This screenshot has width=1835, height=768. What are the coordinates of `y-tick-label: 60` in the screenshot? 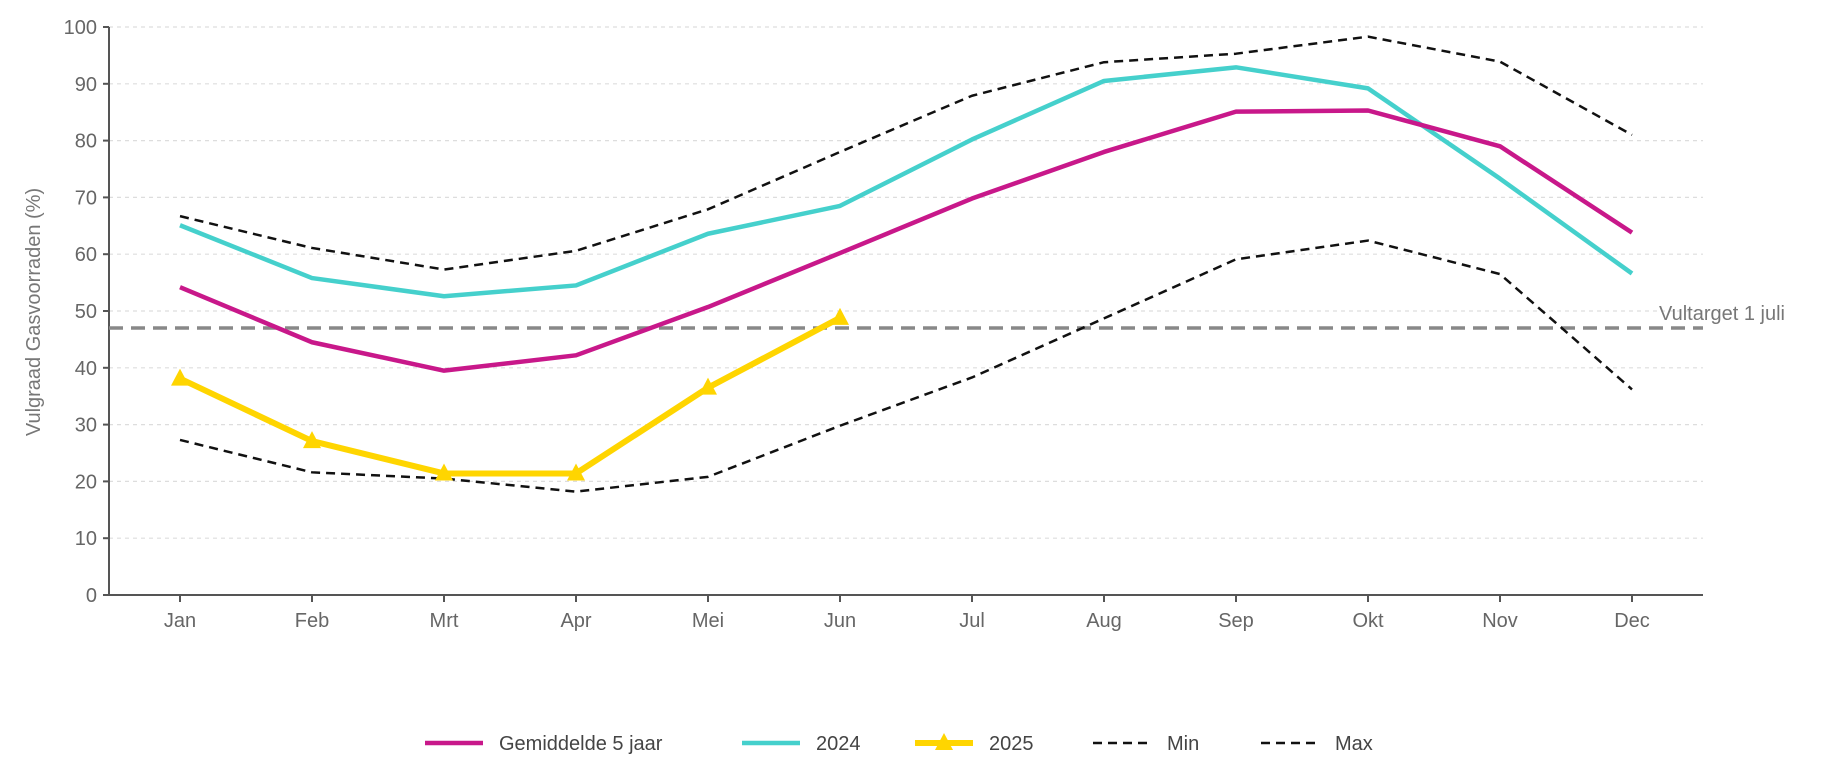 It's located at (86, 255).